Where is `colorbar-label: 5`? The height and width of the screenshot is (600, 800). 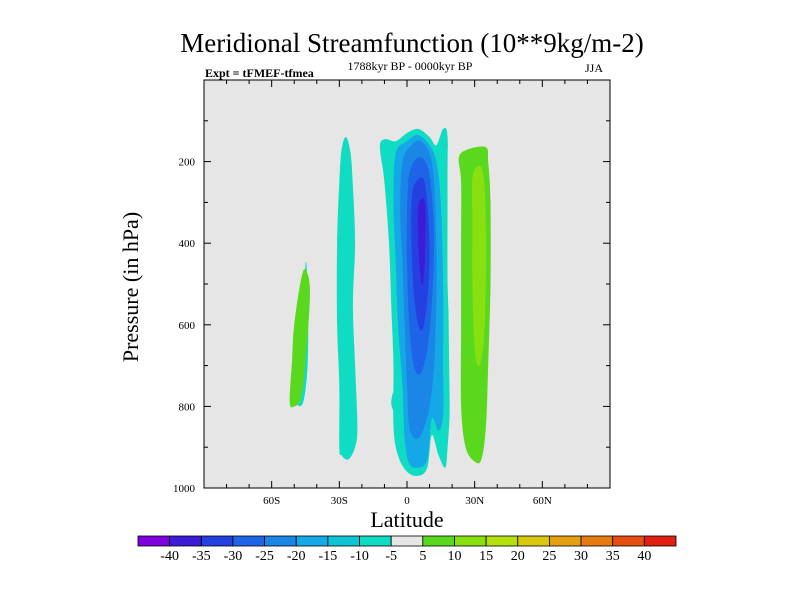 colorbar-label: 5 is located at coordinates (422, 556).